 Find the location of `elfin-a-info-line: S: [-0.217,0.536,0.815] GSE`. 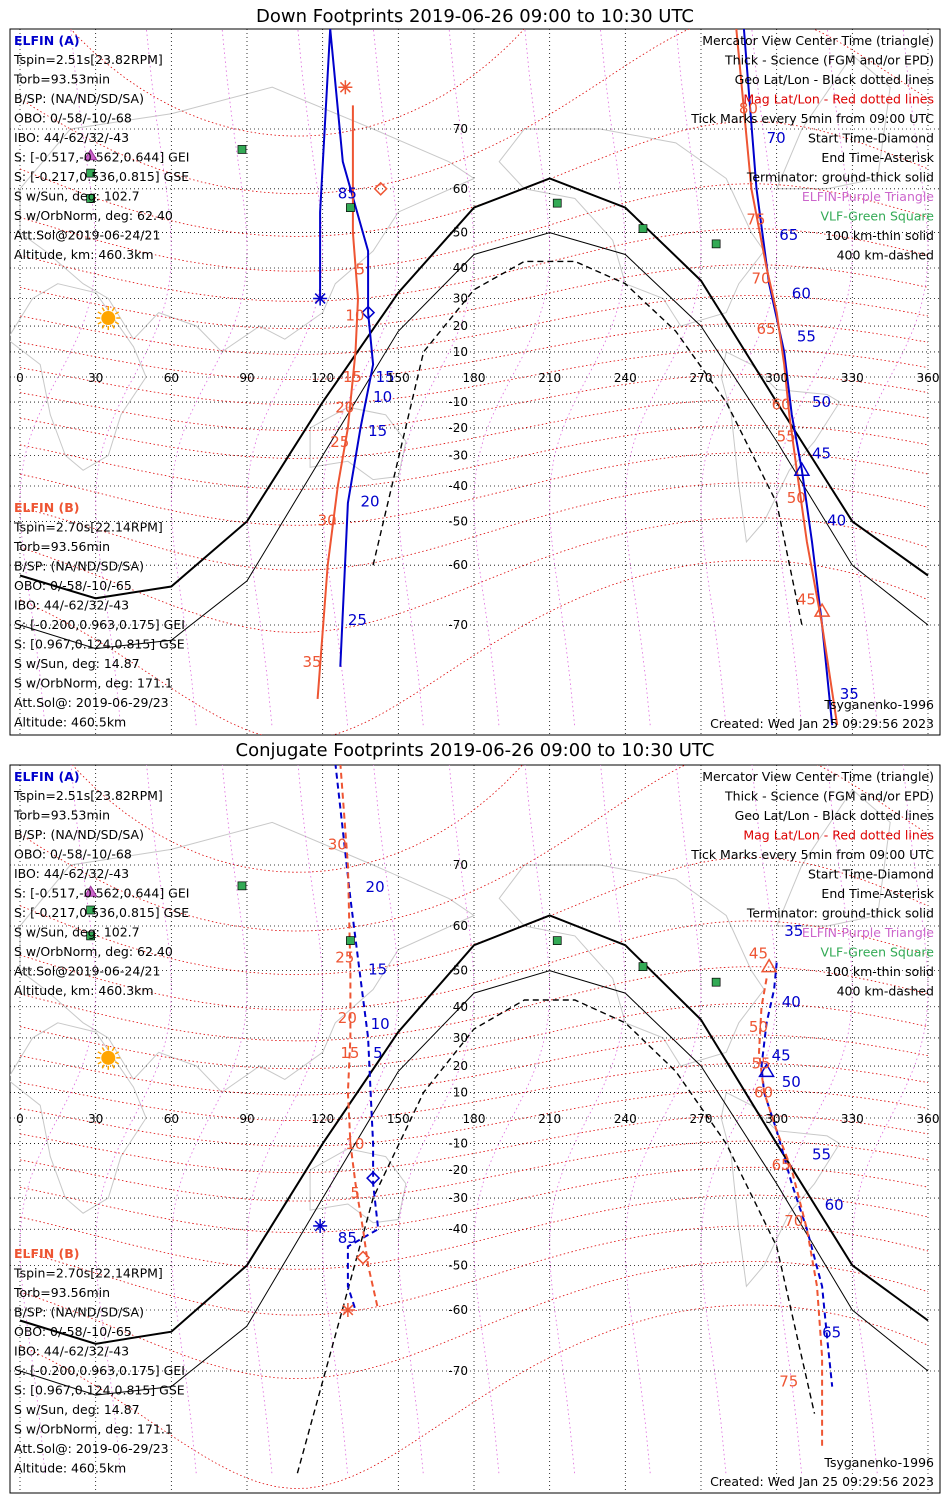

elfin-a-info-line: S: [-0.217,0.536,0.815] GSE is located at coordinates (101, 176).